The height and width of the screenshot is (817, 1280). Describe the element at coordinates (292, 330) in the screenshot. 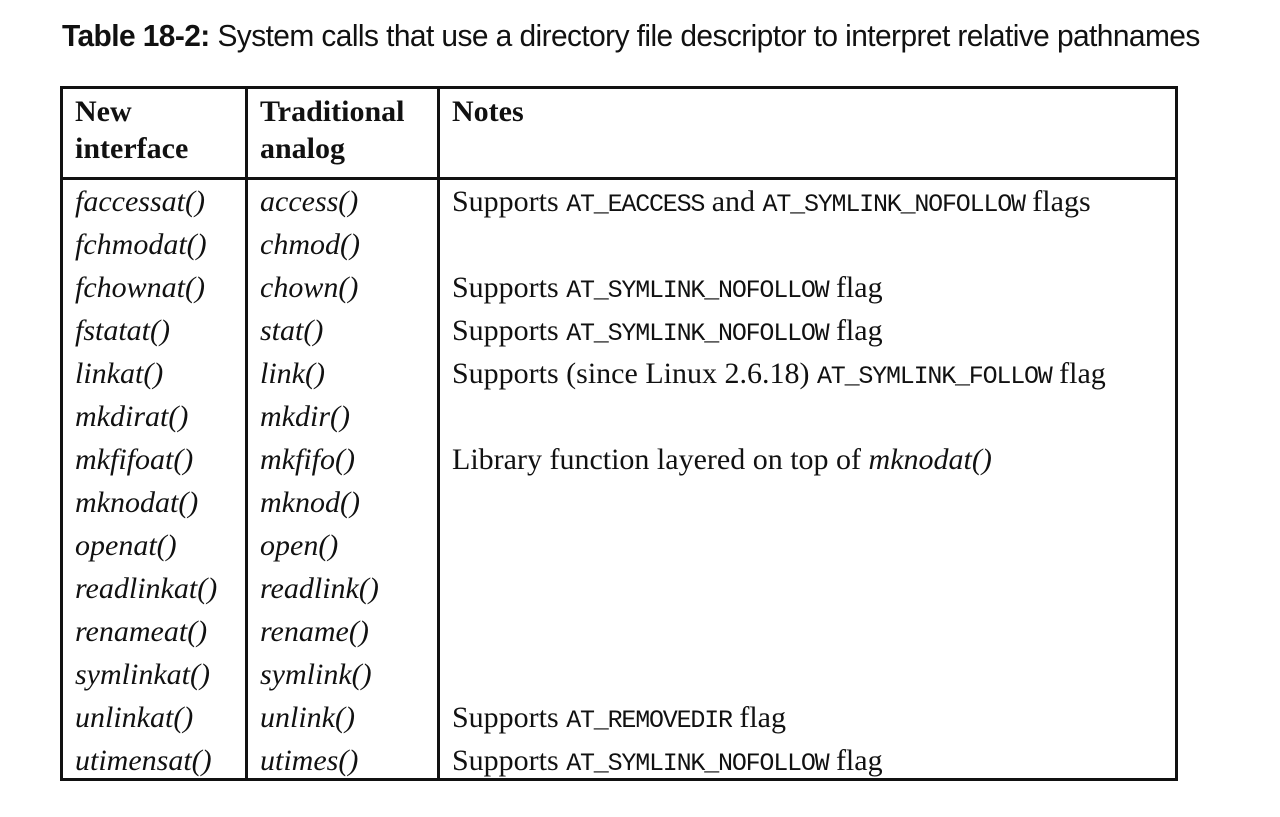

I see `traditional-analog-cell: stat()` at that location.